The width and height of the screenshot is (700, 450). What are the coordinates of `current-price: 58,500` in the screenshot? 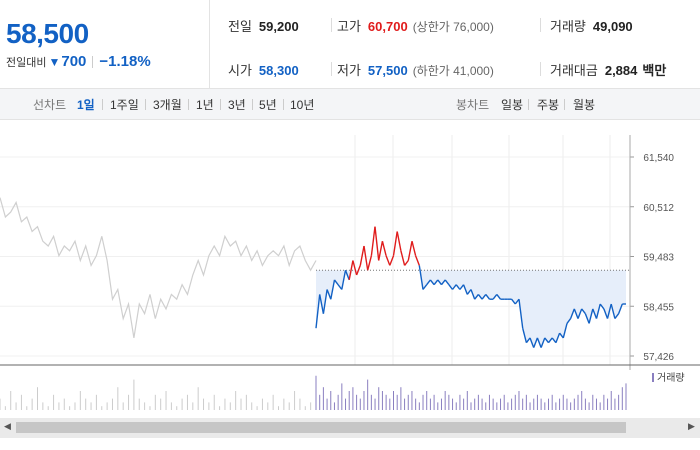 It's located at (47, 33).